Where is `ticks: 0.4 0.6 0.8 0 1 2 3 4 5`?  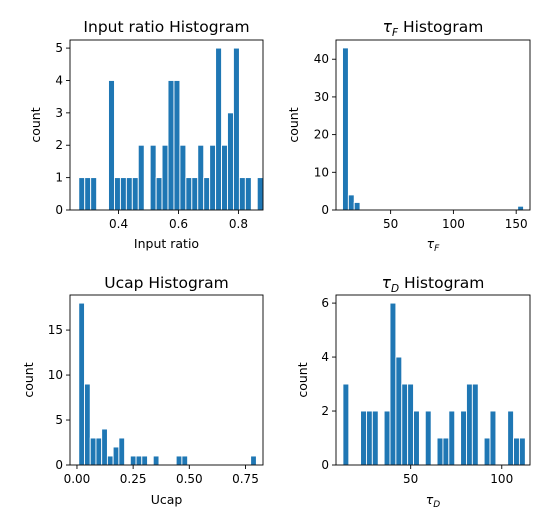 ticks: 0.4 0.6 0.8 0 1 2 3 4 5 is located at coordinates (151, 136).